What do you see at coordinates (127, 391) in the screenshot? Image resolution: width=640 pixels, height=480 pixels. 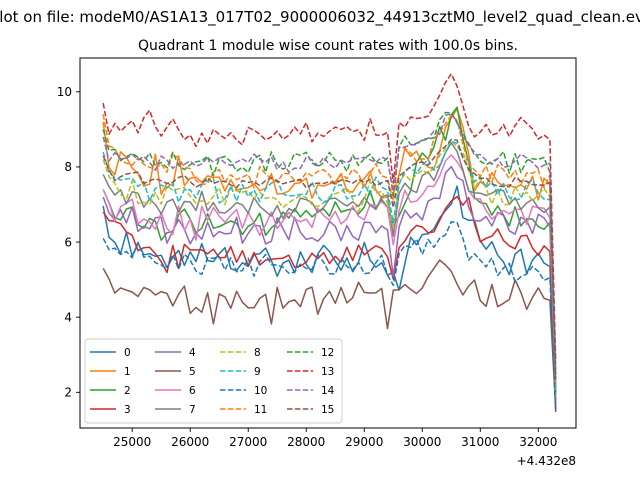 I see `legend-label-2: 2` at bounding box center [127, 391].